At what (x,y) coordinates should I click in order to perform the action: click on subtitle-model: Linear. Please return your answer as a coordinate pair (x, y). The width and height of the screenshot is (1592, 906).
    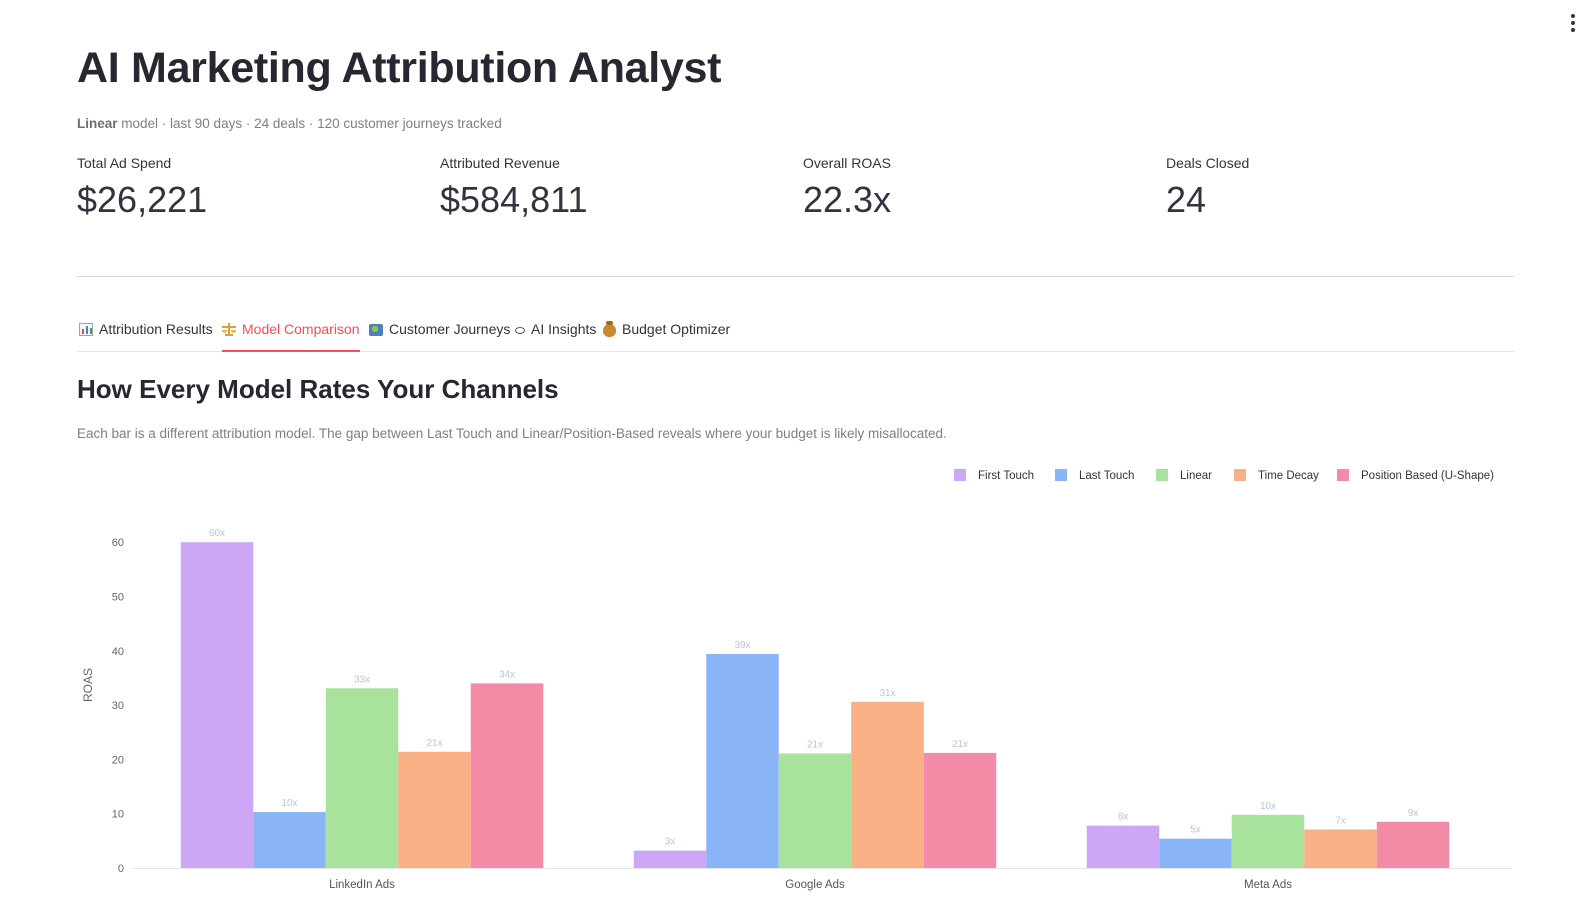
    Looking at the image, I should click on (97, 123).